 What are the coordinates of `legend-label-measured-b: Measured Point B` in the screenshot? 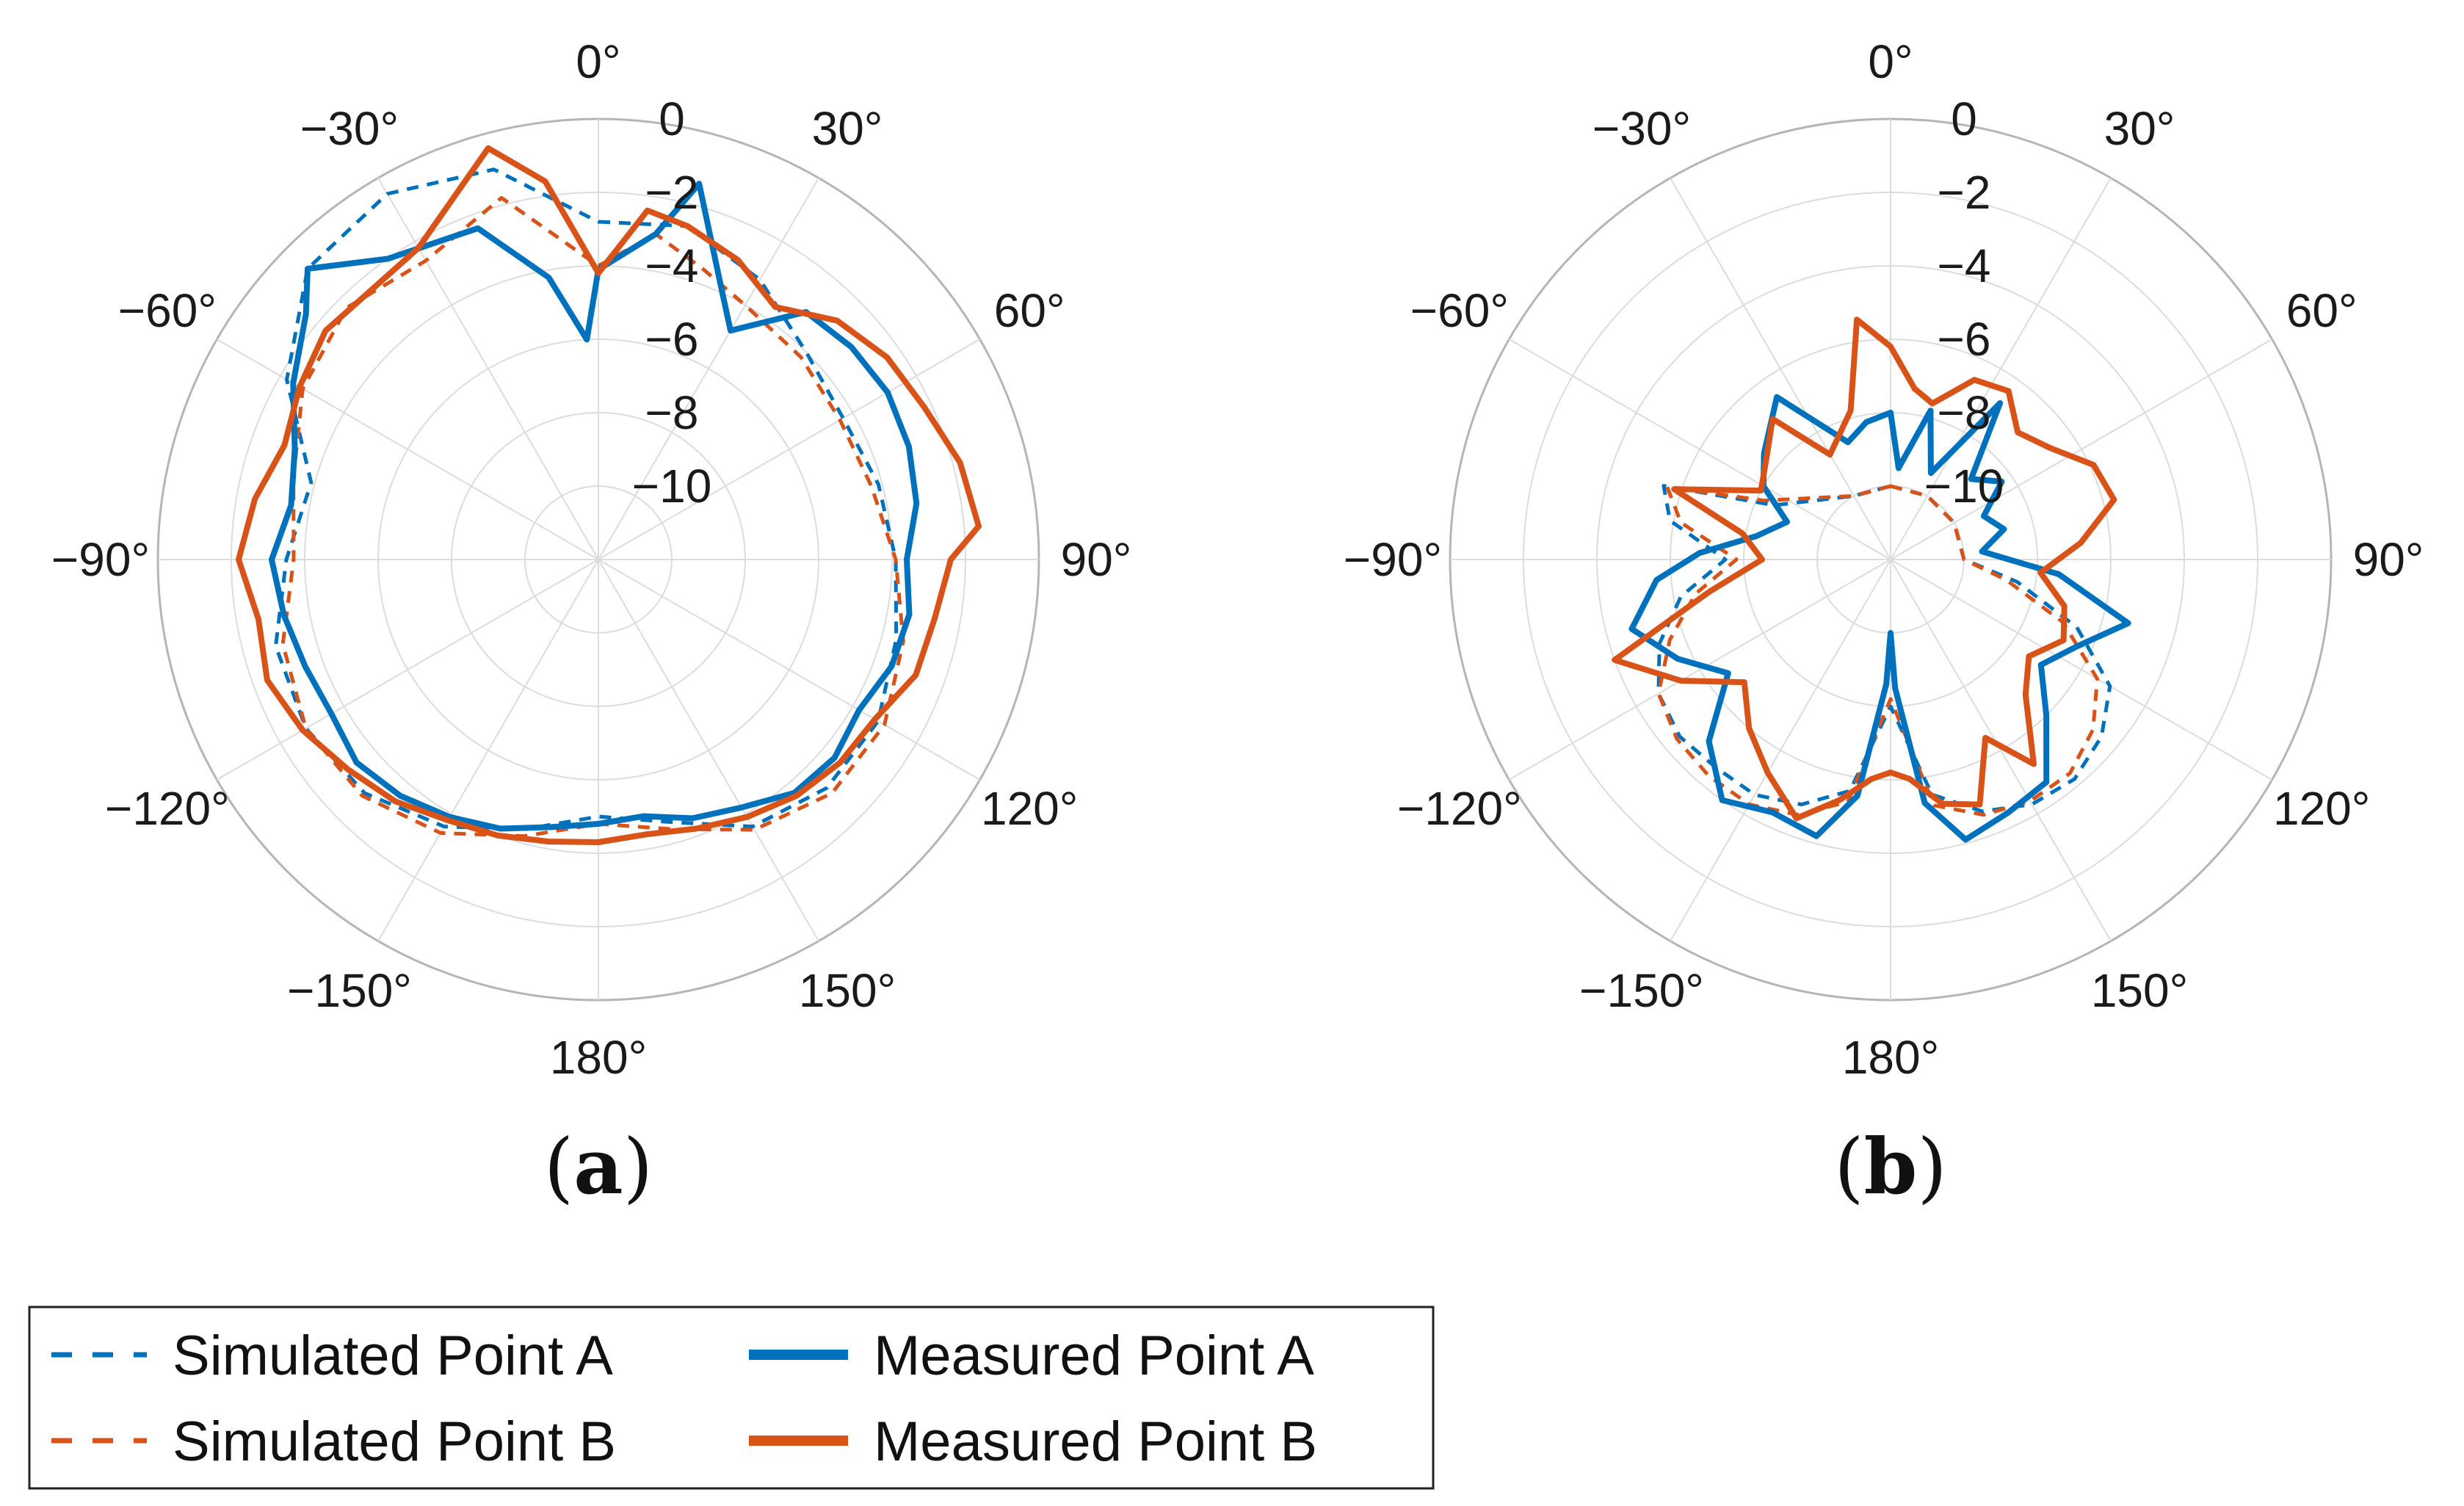 It's located at (1096, 1442).